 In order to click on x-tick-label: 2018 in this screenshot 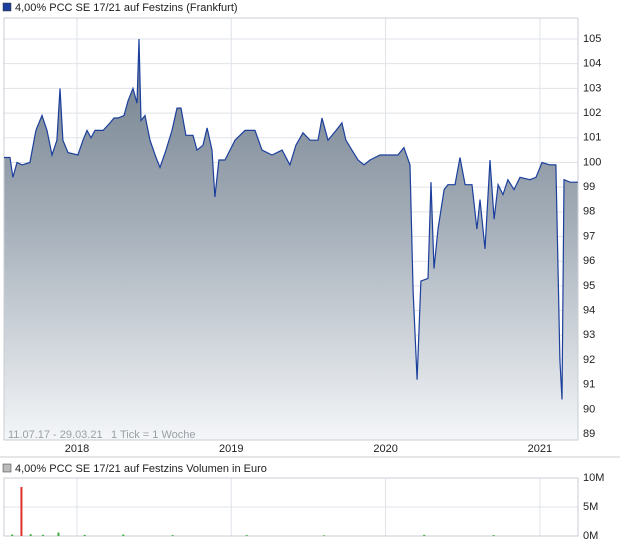, I will do `click(77, 449)`.